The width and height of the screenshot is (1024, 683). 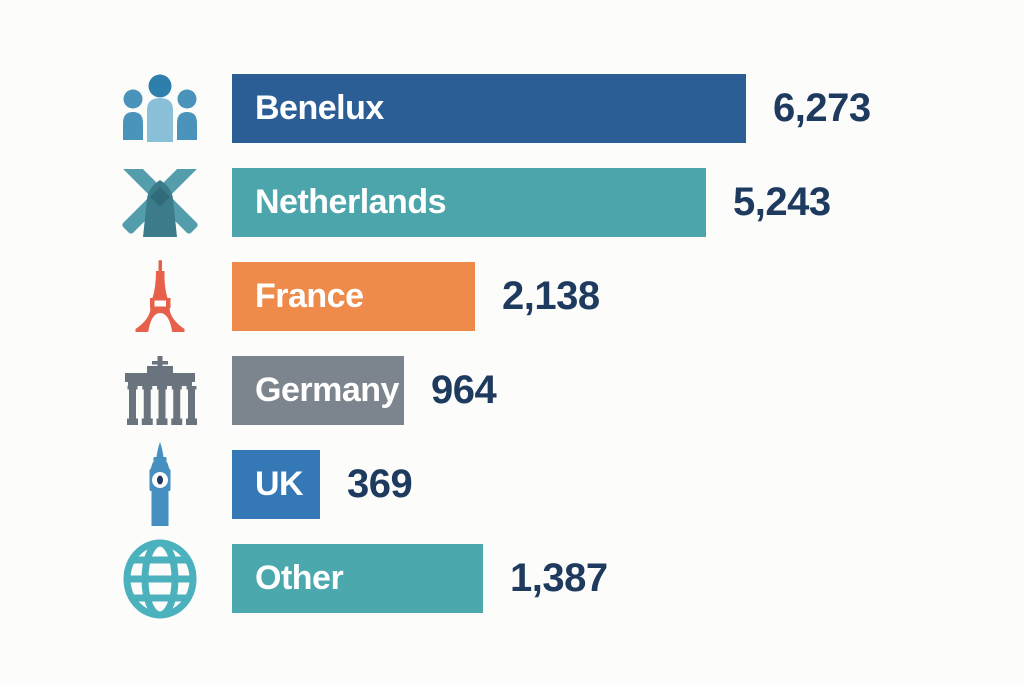 I want to click on chart-row-germany: Germany 964, so click(x=567, y=390).